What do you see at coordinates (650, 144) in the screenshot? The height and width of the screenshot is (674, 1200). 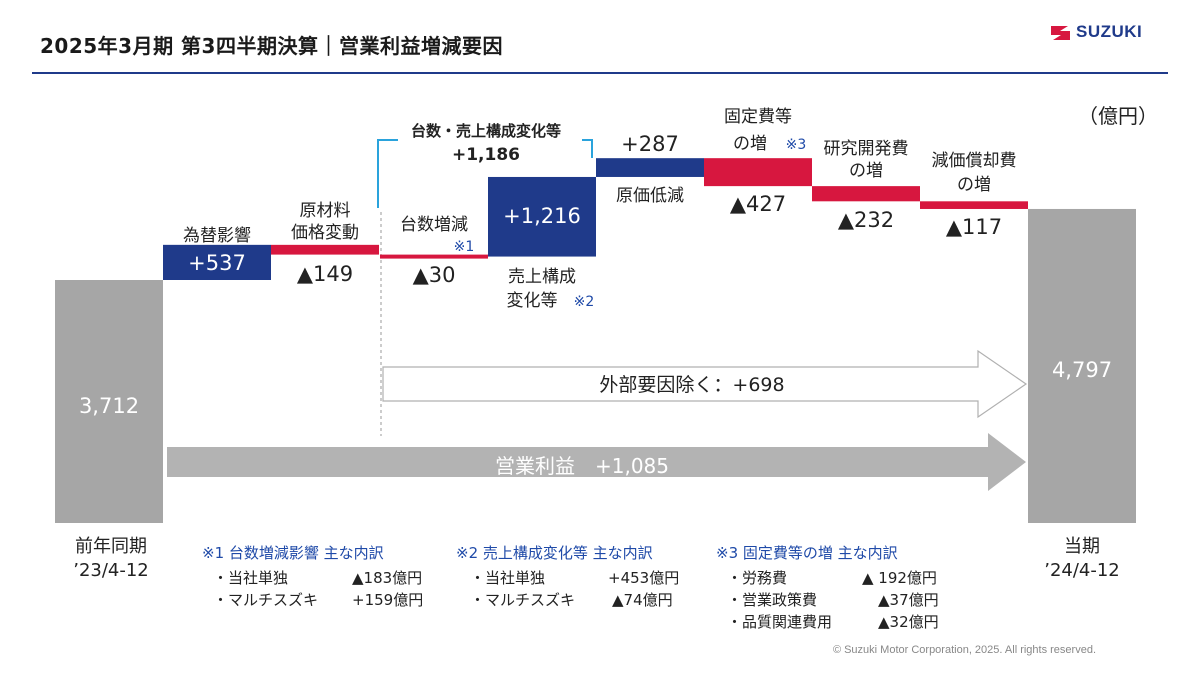 I see `step-value-cost-reduction: +287` at bounding box center [650, 144].